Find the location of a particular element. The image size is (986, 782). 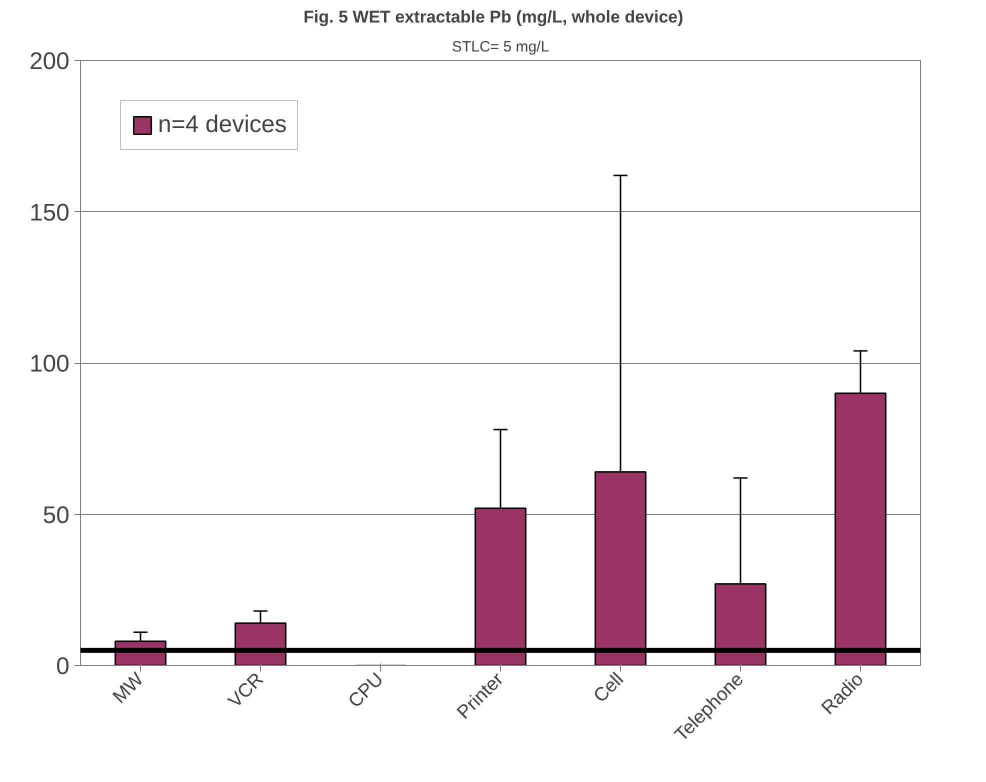

x-tick-label: MW is located at coordinates (128, 688).